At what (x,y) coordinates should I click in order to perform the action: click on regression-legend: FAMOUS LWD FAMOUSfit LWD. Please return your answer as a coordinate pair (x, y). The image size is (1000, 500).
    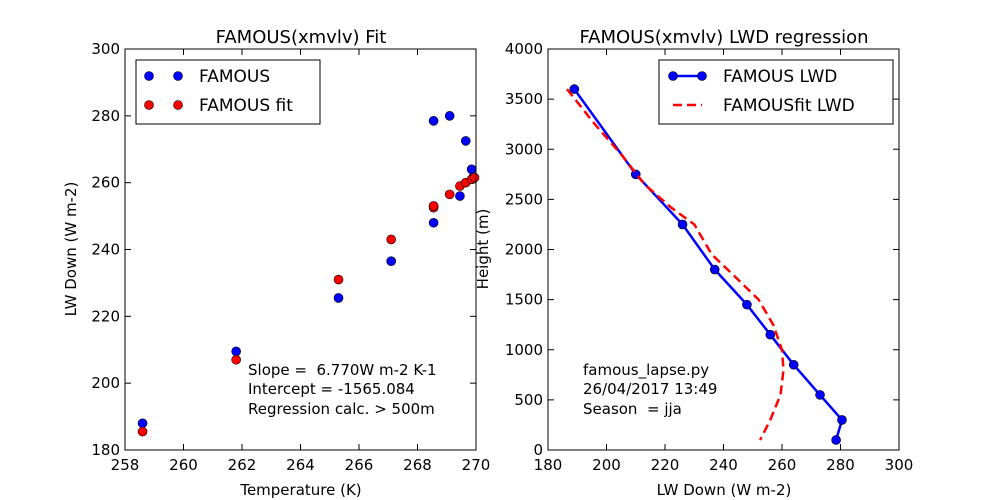
    Looking at the image, I should click on (776, 92).